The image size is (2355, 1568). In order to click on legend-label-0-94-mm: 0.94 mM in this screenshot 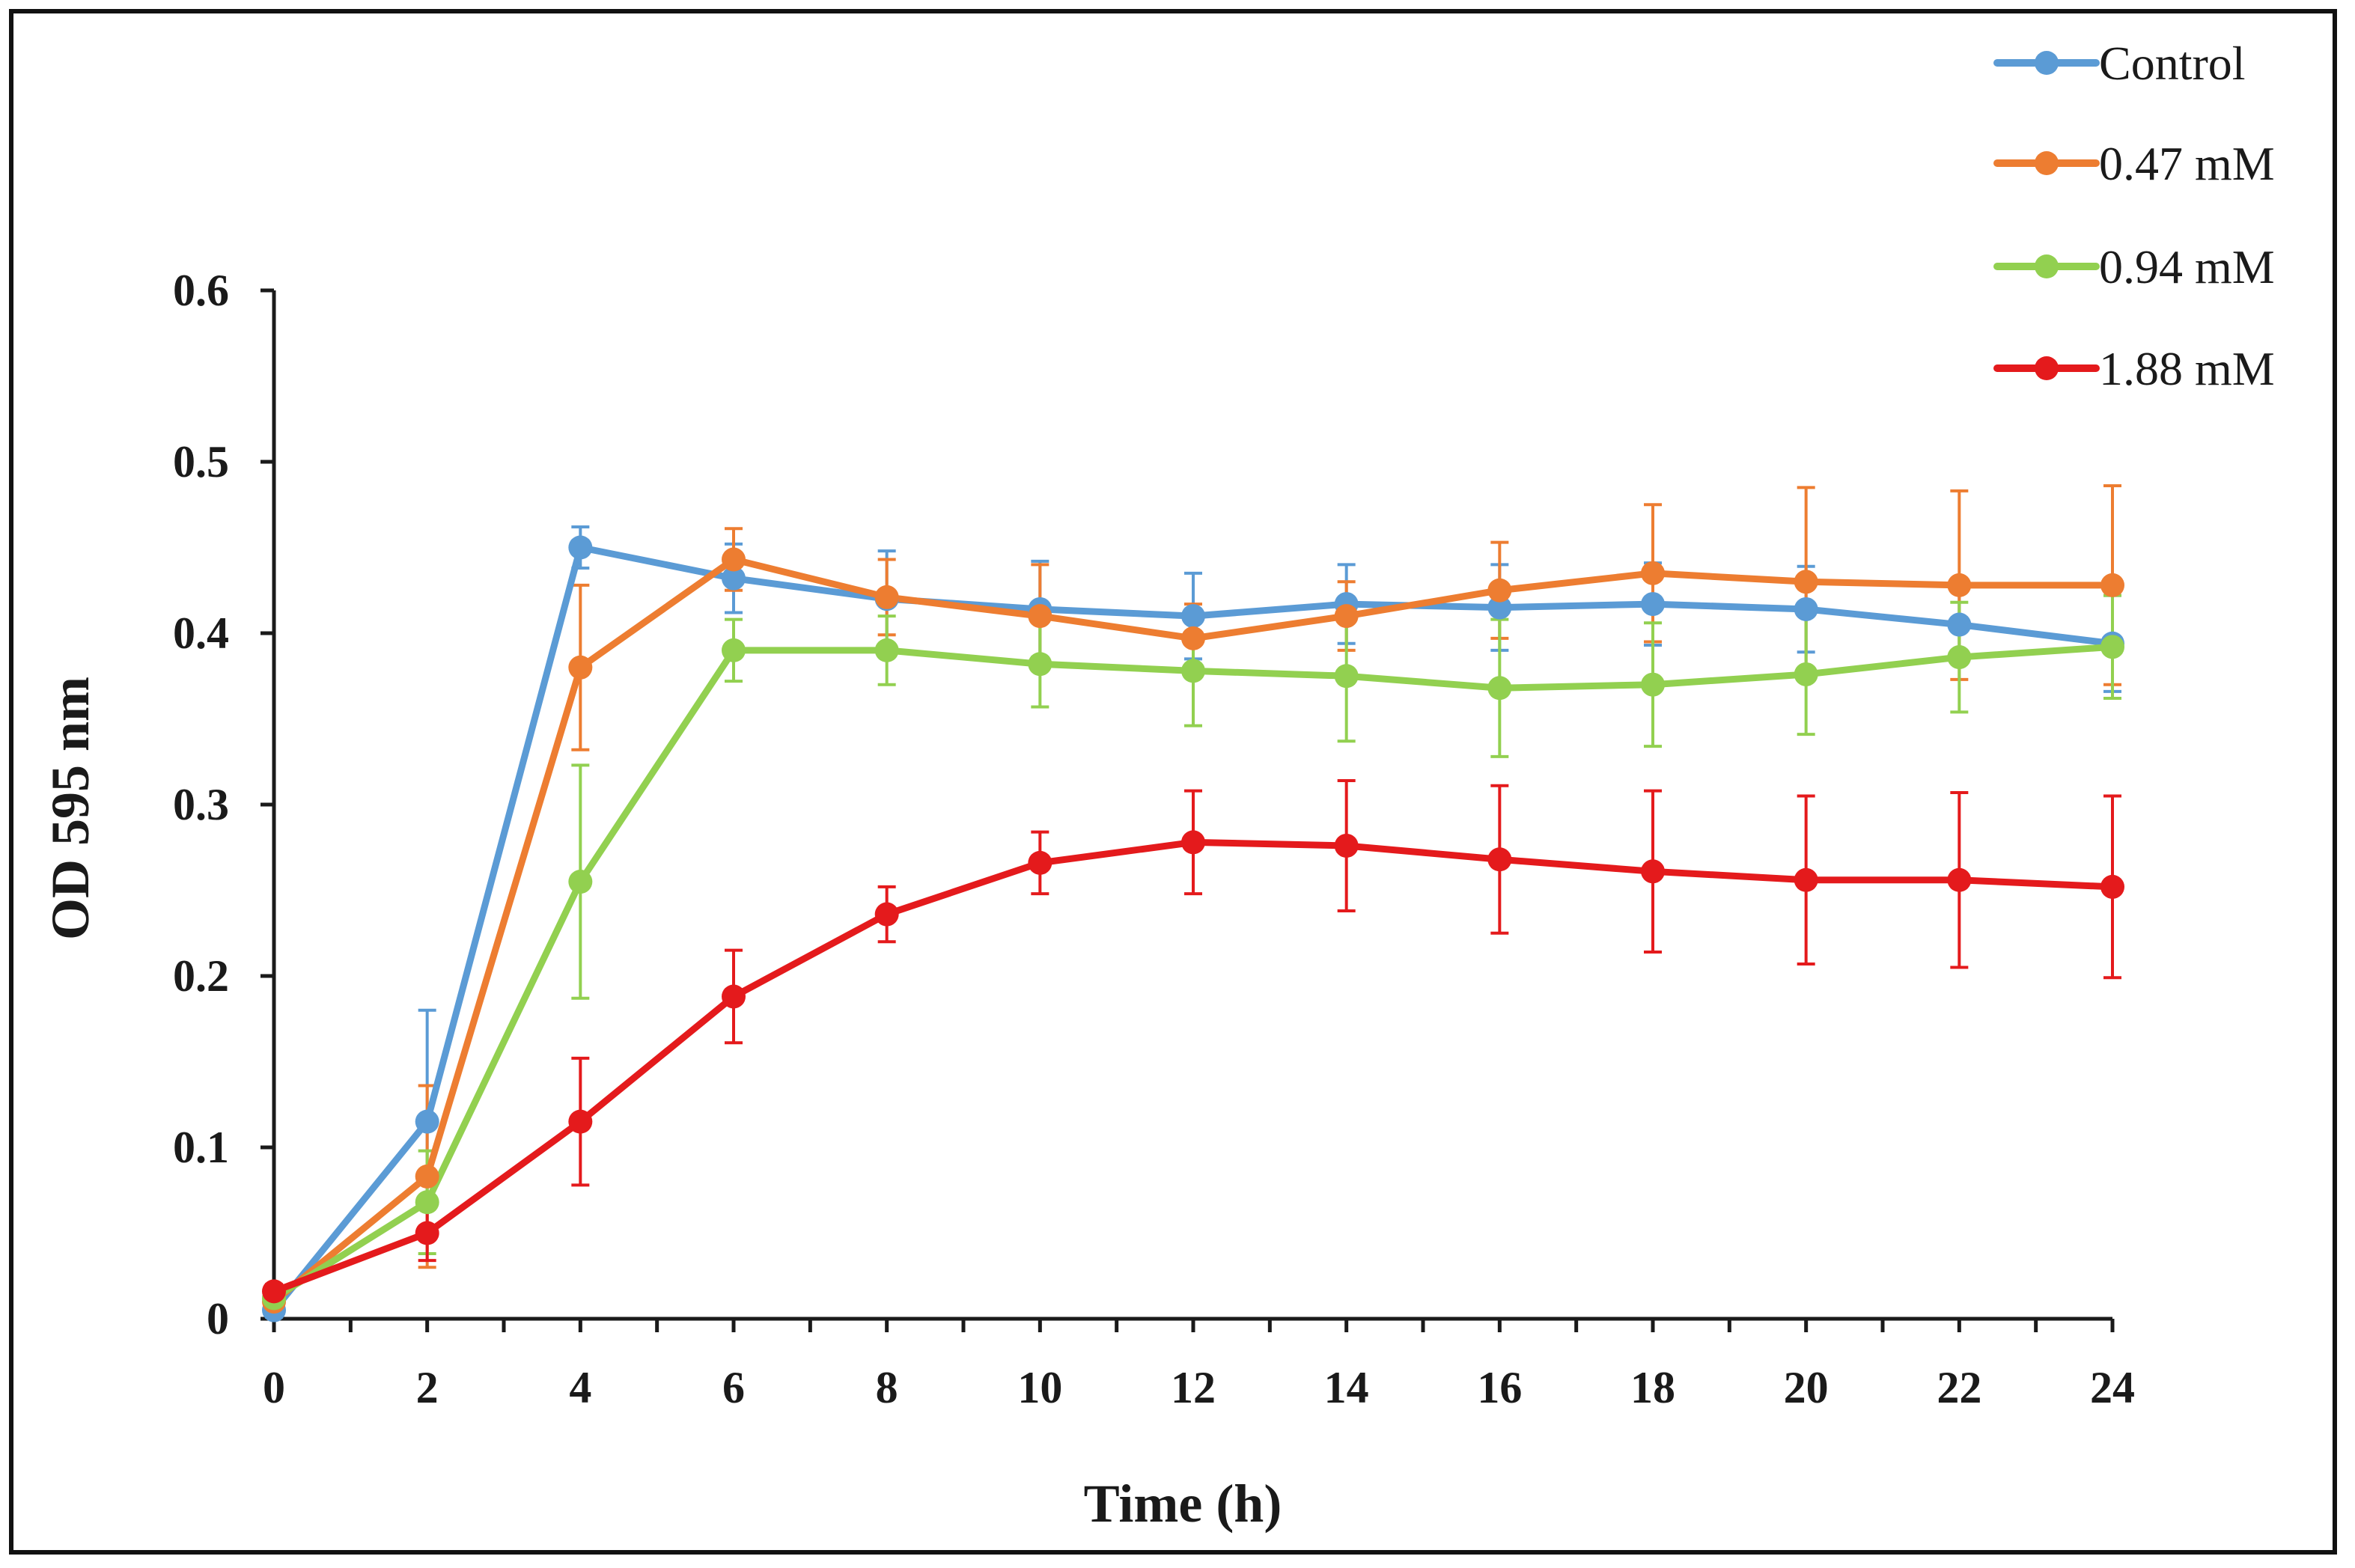, I will do `click(2187, 266)`.